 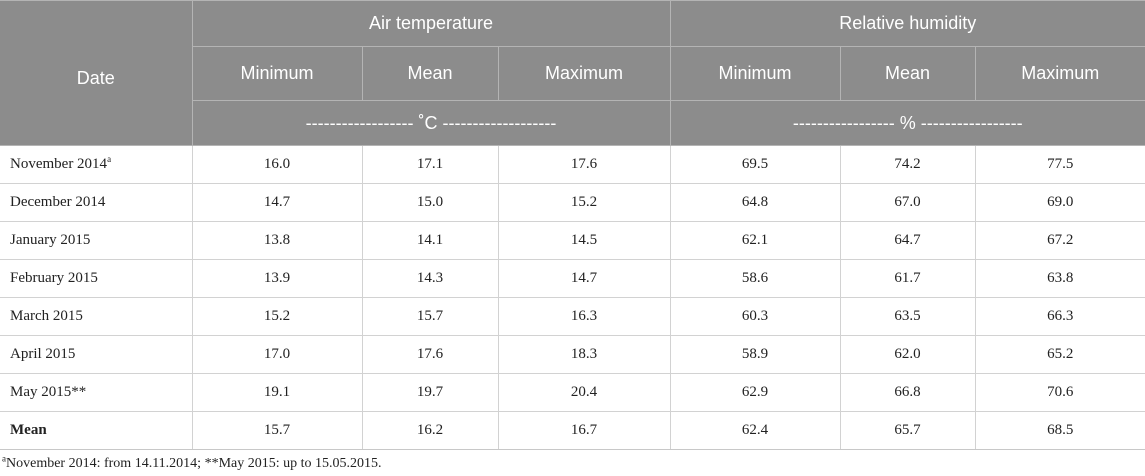 I want to click on temp-max-cell: 17.6, so click(x=584, y=164).